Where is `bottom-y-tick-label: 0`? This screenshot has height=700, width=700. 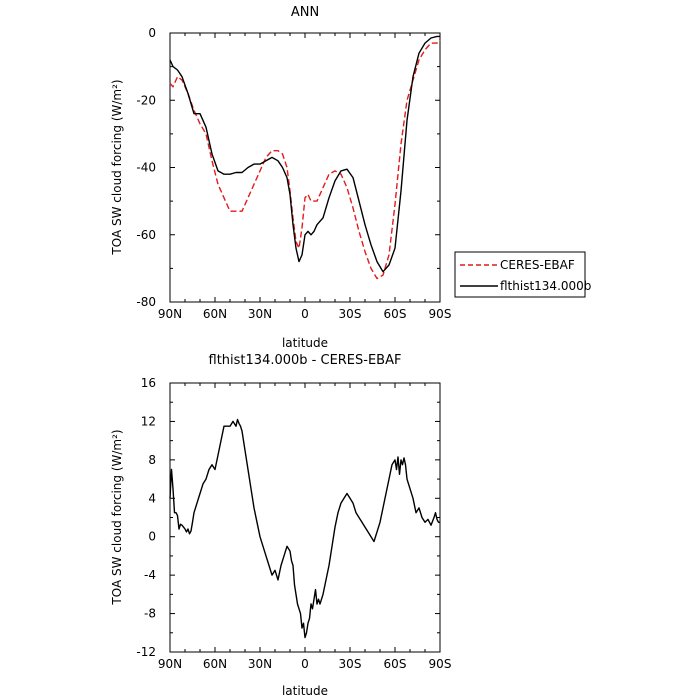
bottom-y-tick-label: 0 is located at coordinates (152, 537).